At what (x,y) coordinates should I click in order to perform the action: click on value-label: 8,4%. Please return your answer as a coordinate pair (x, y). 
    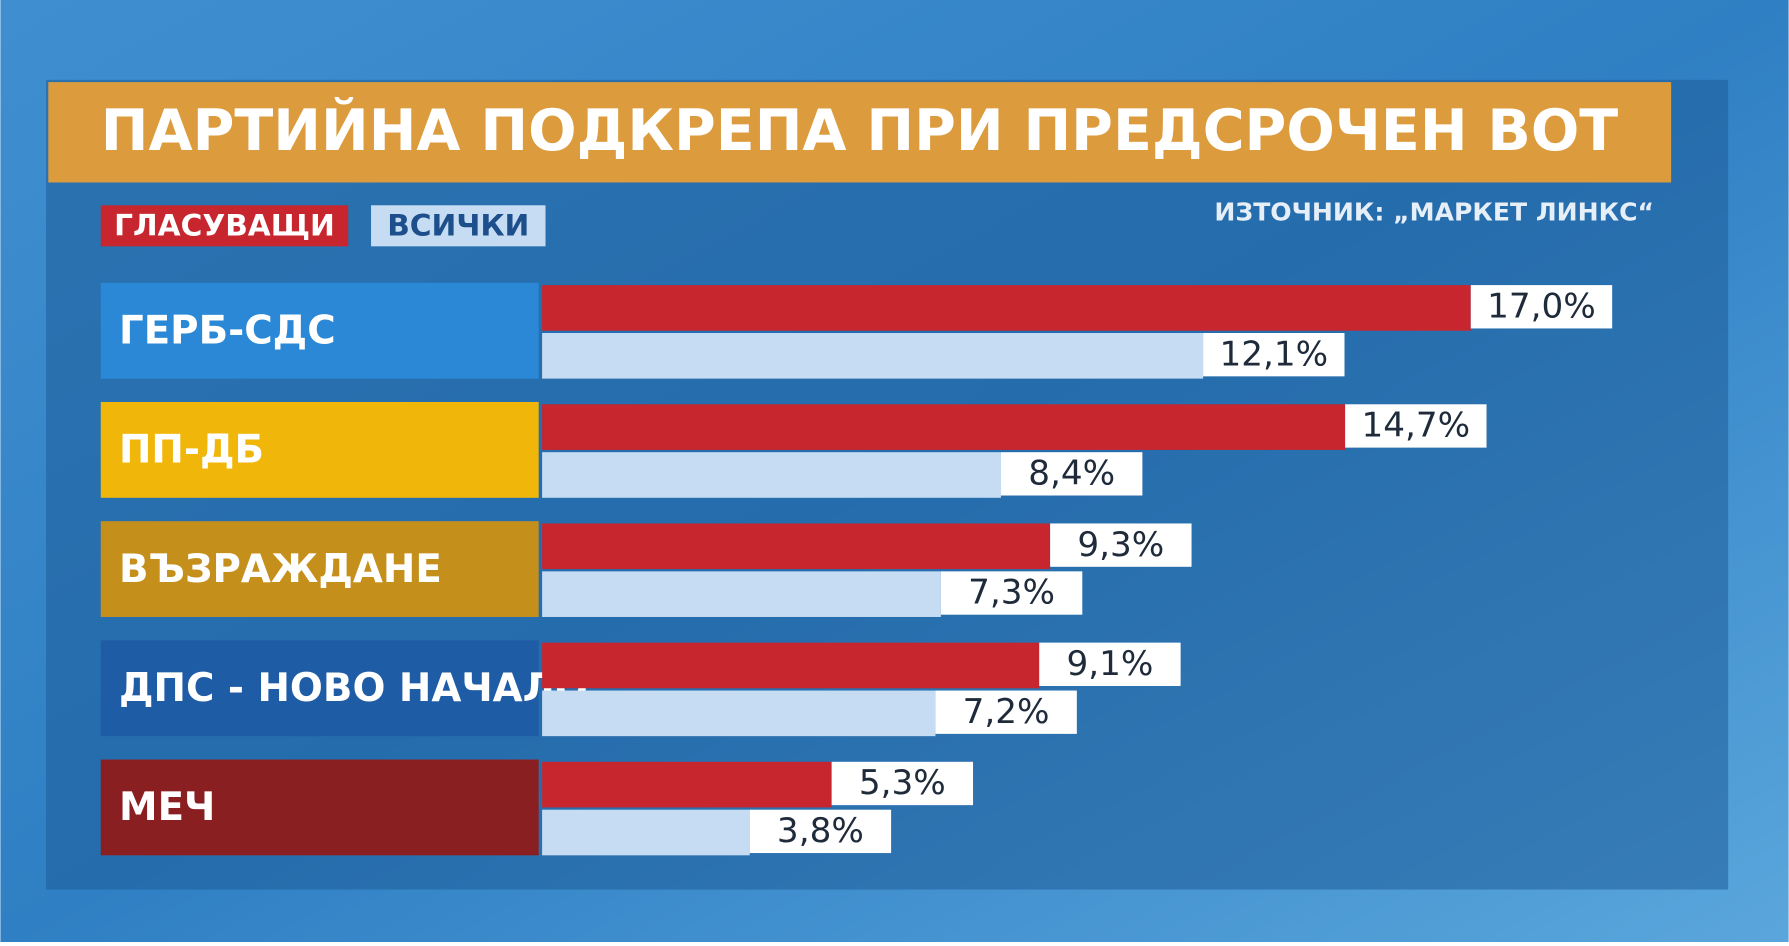
    Looking at the image, I should click on (1071, 473).